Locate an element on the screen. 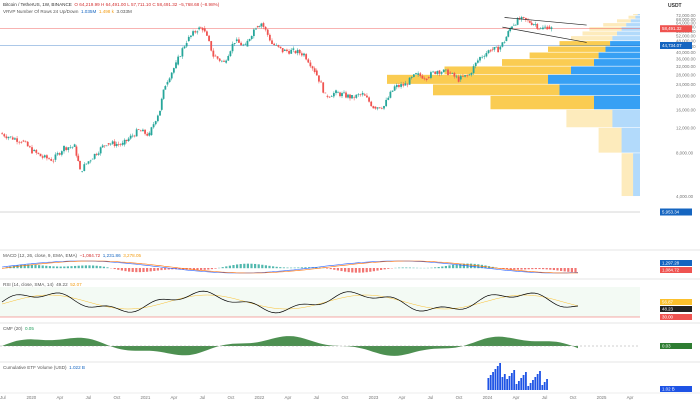 The height and width of the screenshot is (402, 700). x-tick-label: Jul is located at coordinates (203, 397).